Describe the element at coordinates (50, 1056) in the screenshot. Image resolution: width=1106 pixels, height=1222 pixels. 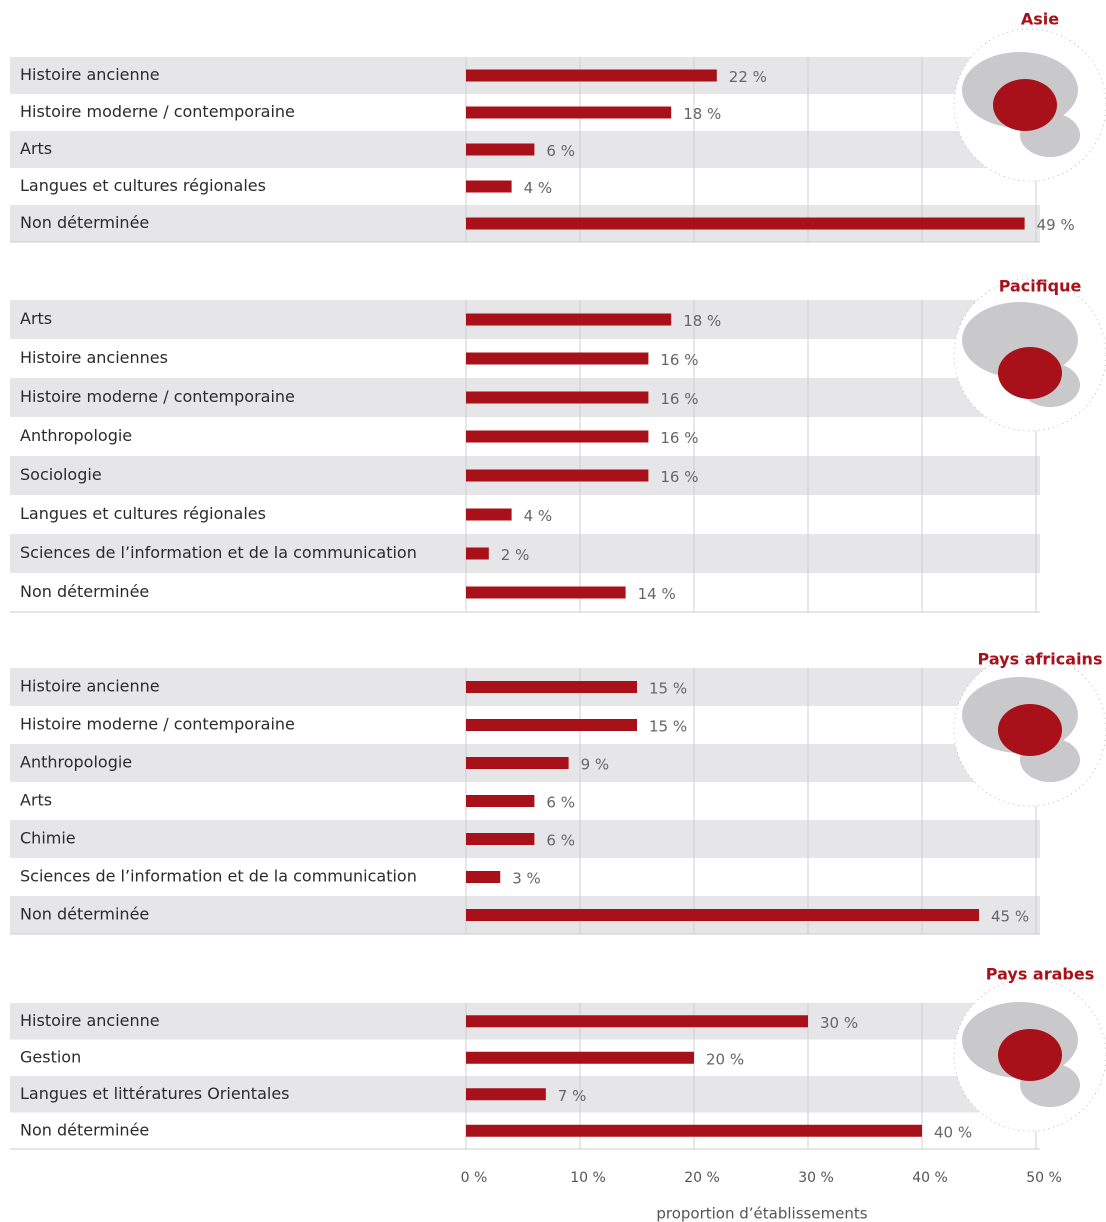
I see `category-label: Gestion` at that location.